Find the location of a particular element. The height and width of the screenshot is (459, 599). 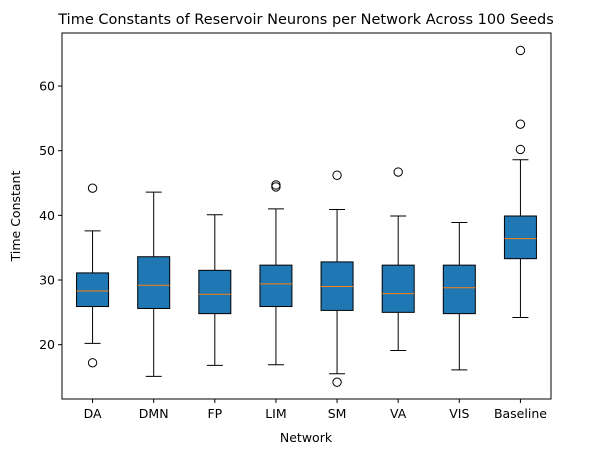

x-tick-label: VIS is located at coordinates (459, 413).